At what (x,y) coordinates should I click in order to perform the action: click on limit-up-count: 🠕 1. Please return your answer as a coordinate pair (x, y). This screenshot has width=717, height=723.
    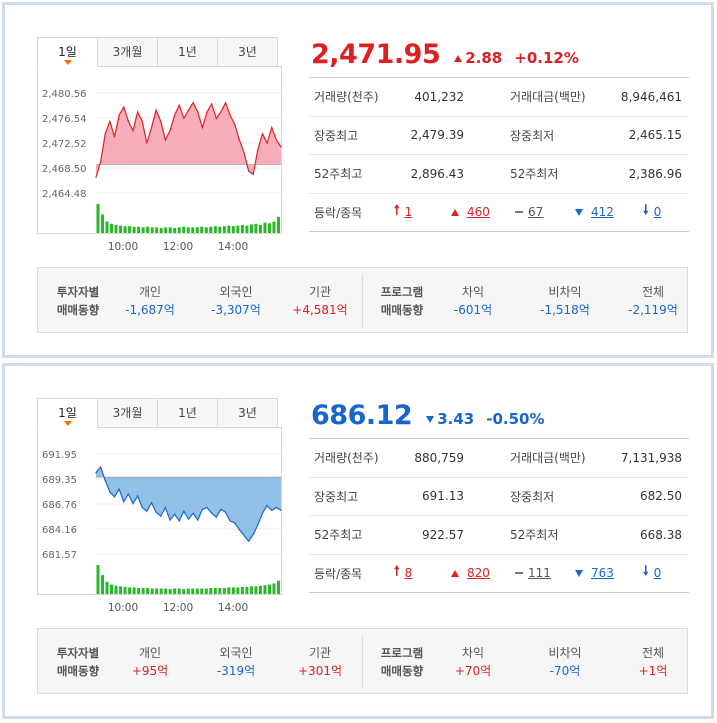
    Looking at the image, I should click on (403, 212).